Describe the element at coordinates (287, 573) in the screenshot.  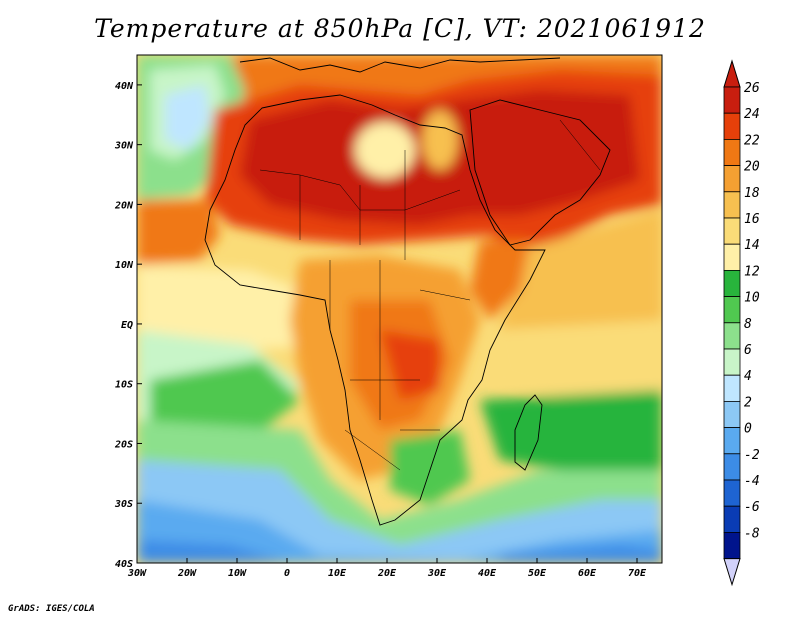
I see `x-tick-label: 0` at that location.